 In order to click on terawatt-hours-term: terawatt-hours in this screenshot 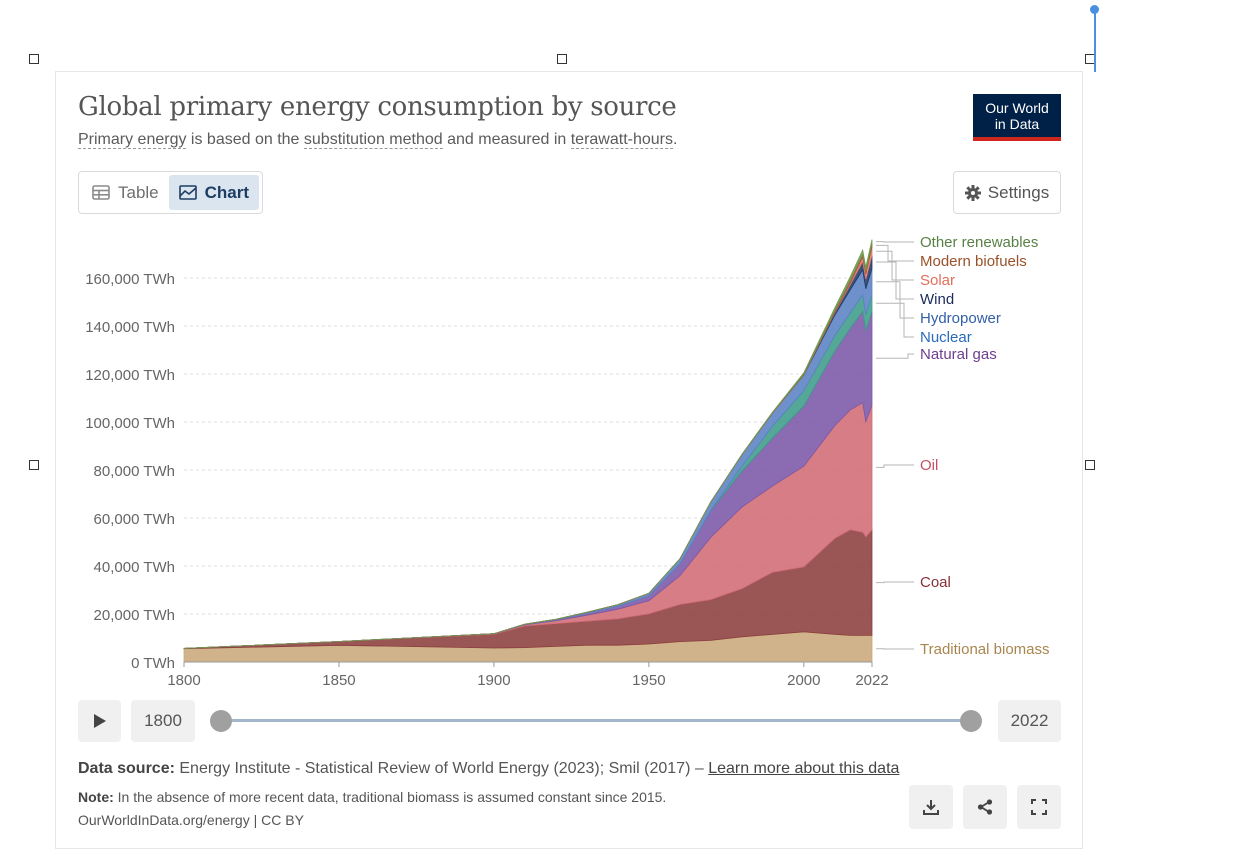, I will do `click(621, 140)`.